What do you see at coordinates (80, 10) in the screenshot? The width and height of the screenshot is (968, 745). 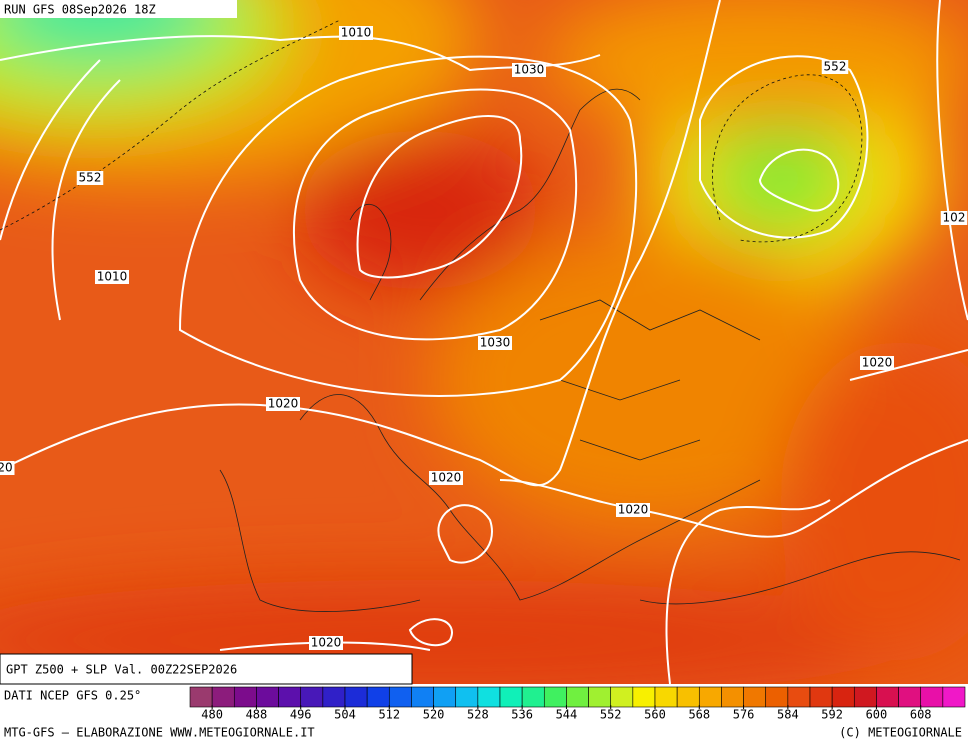 I see `run-label: RUN GFS 08Sep2026 18Z` at bounding box center [80, 10].